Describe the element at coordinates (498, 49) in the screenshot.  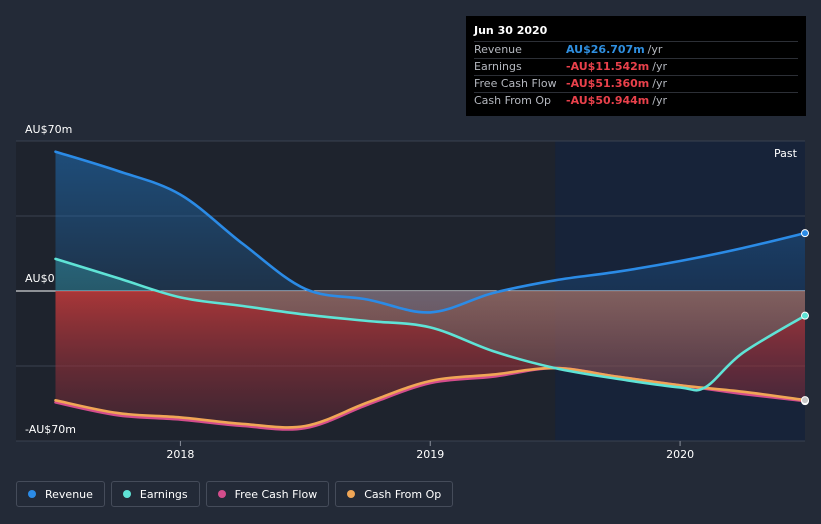
I see `tooltip-row-label: Revenue` at that location.